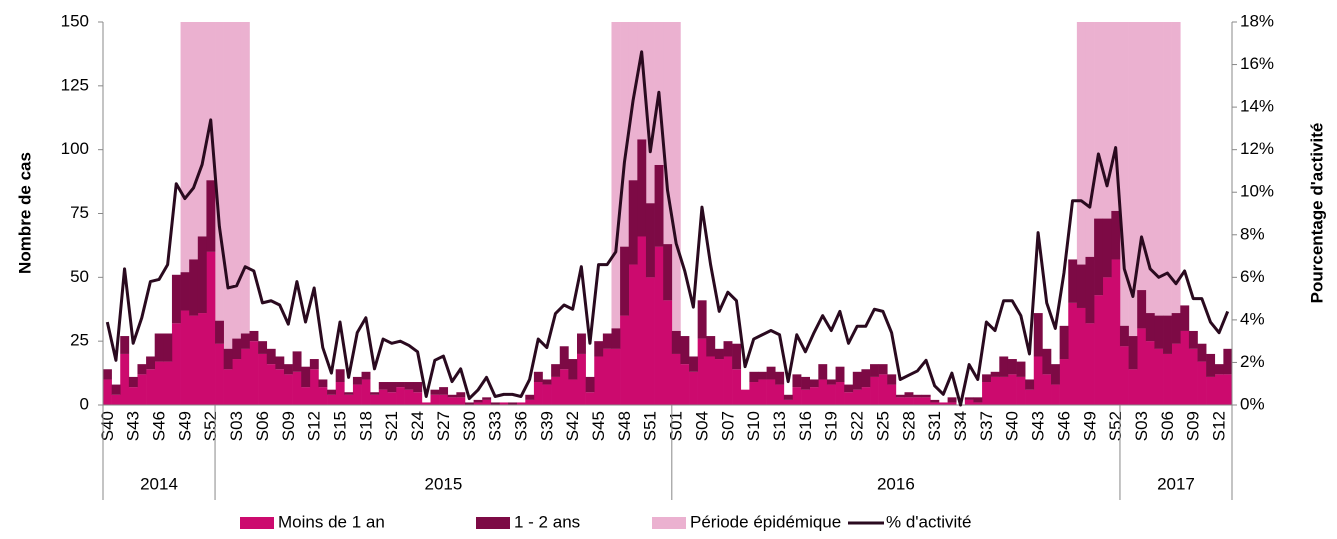  Describe the element at coordinates (1257, 63) in the screenshot. I see `y2-tick-label: 16%` at that location.